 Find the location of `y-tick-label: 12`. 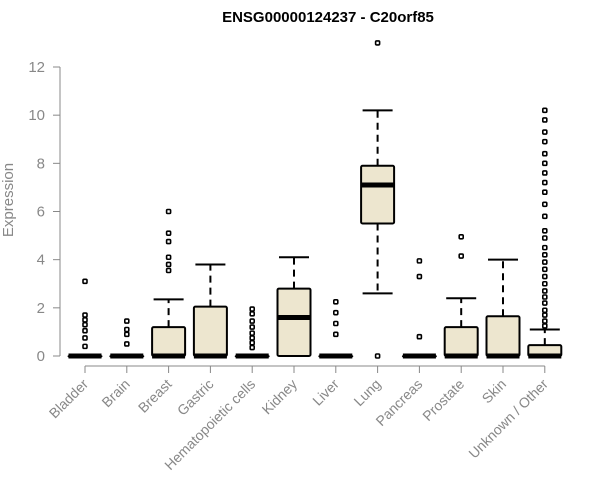

y-tick-label: 12 is located at coordinates (36, 67).